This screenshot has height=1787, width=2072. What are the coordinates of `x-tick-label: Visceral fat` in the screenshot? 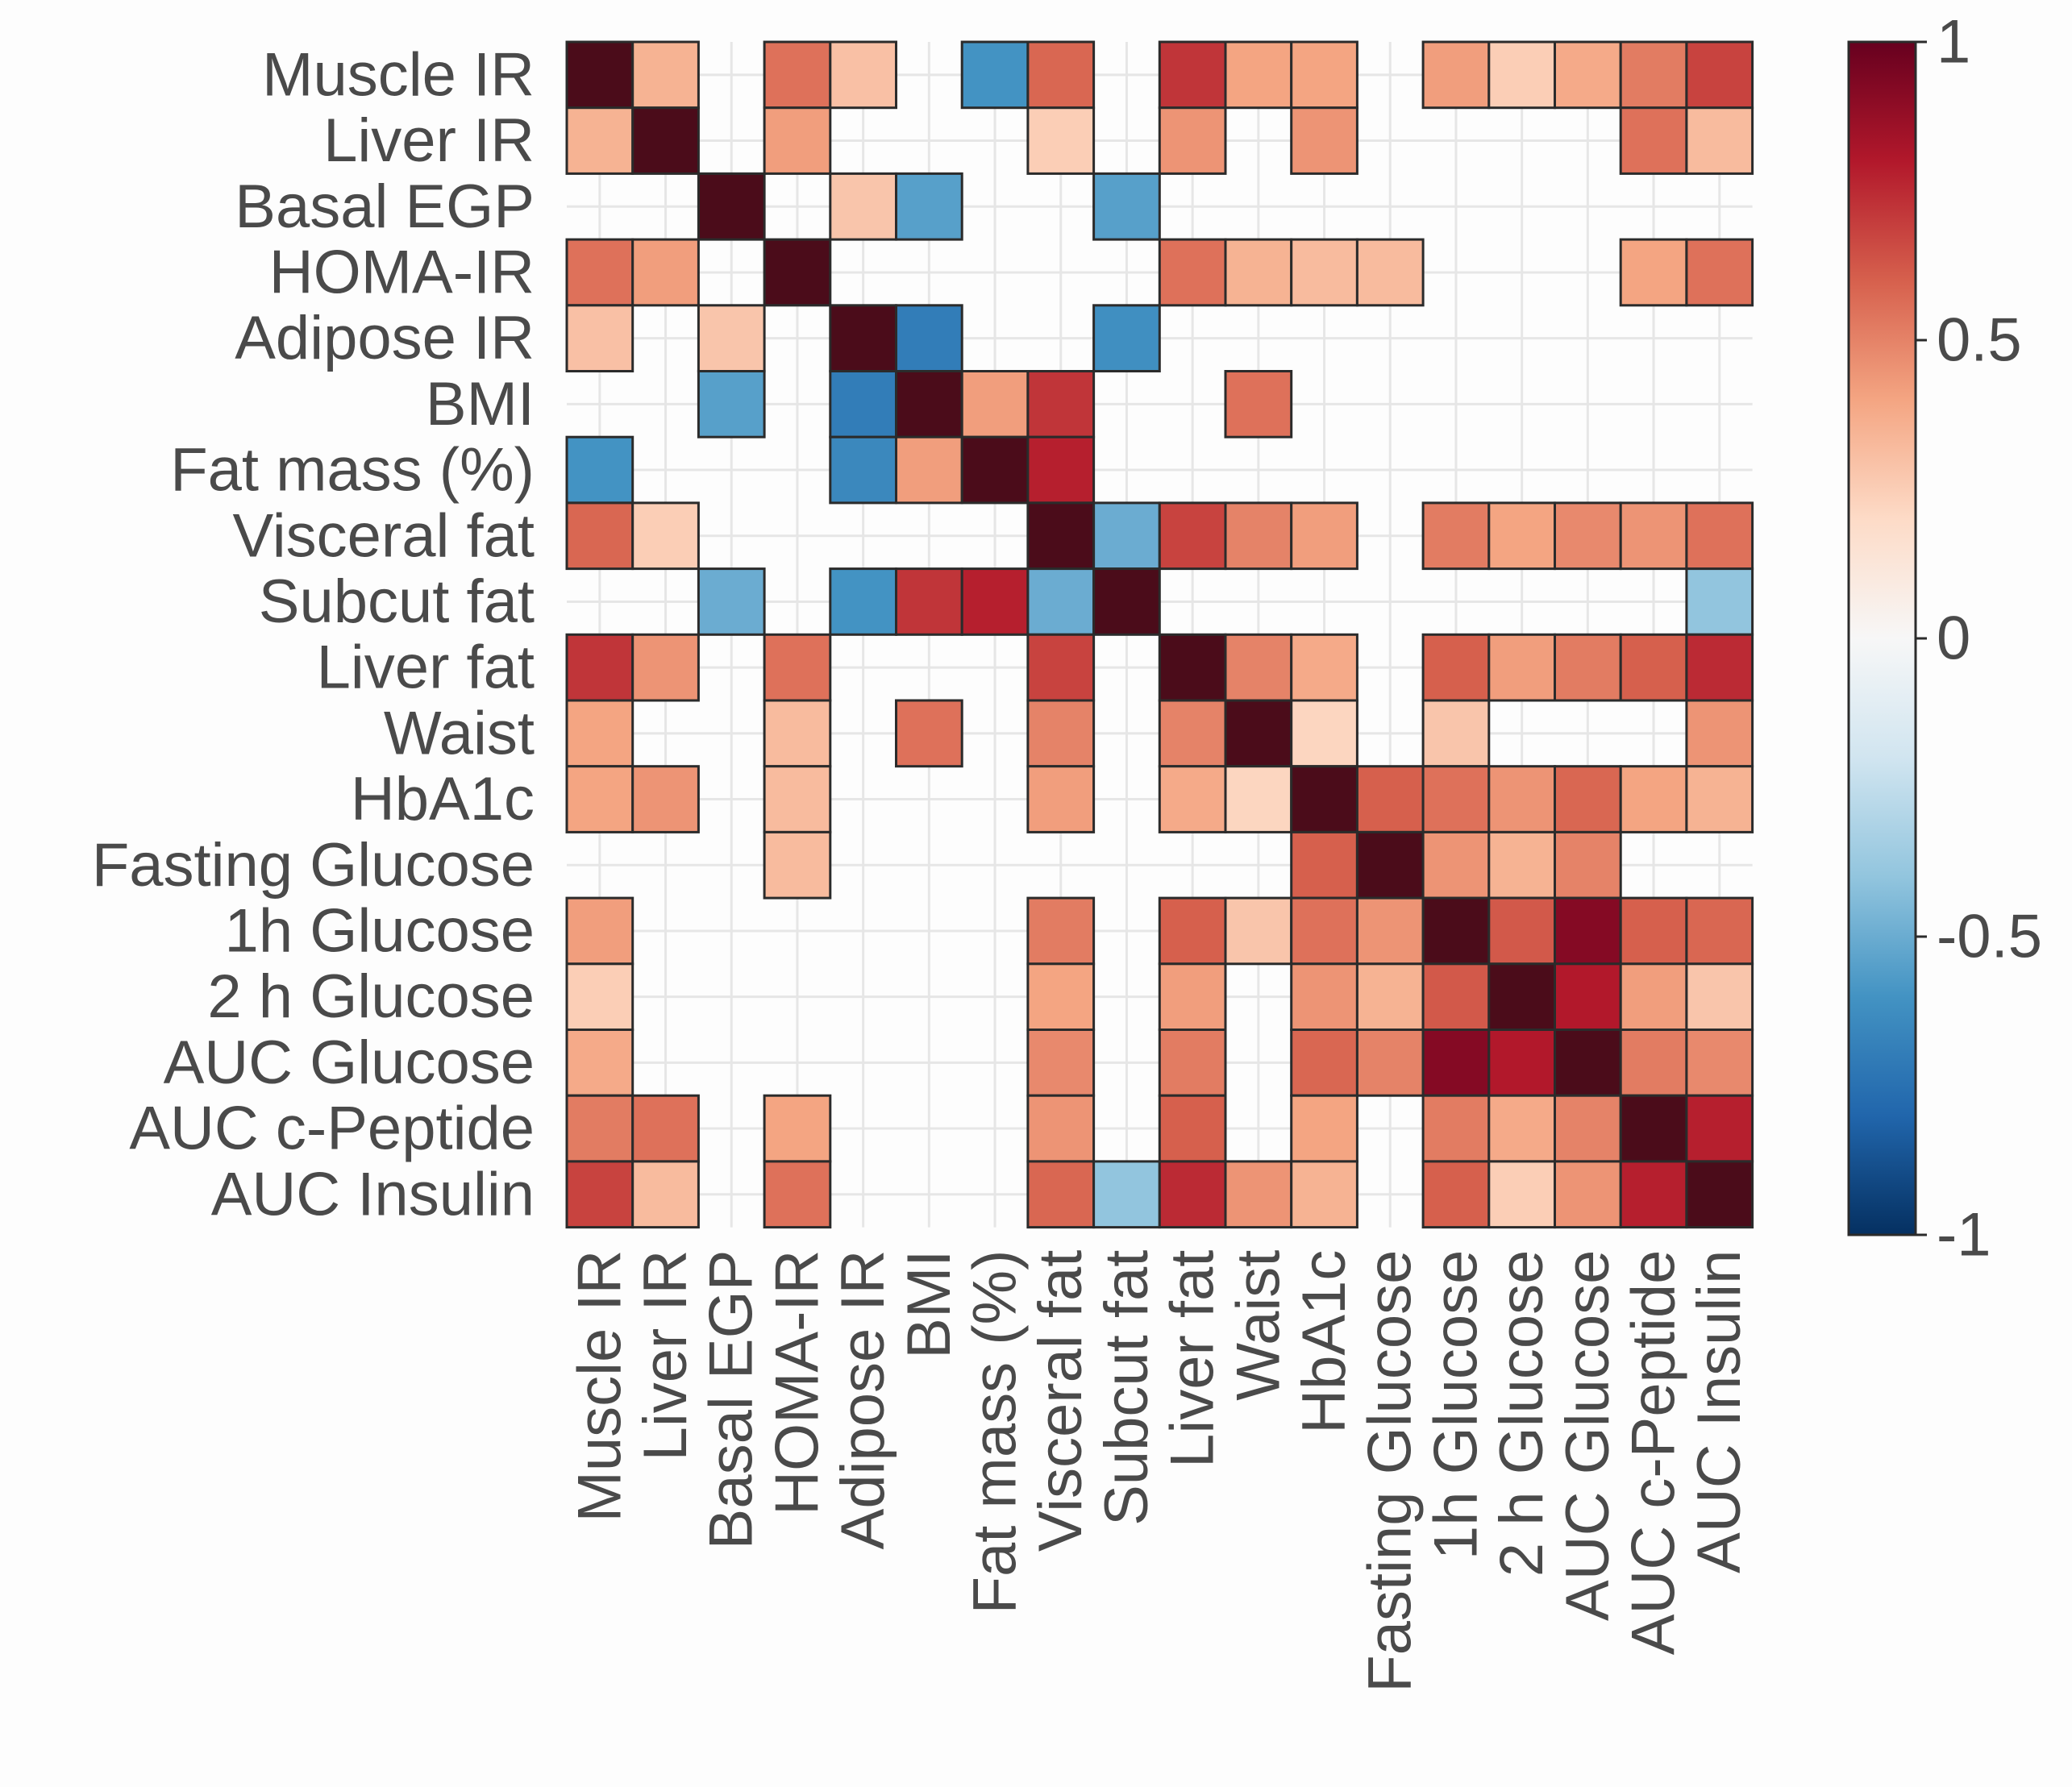 It's located at (1060, 1401).